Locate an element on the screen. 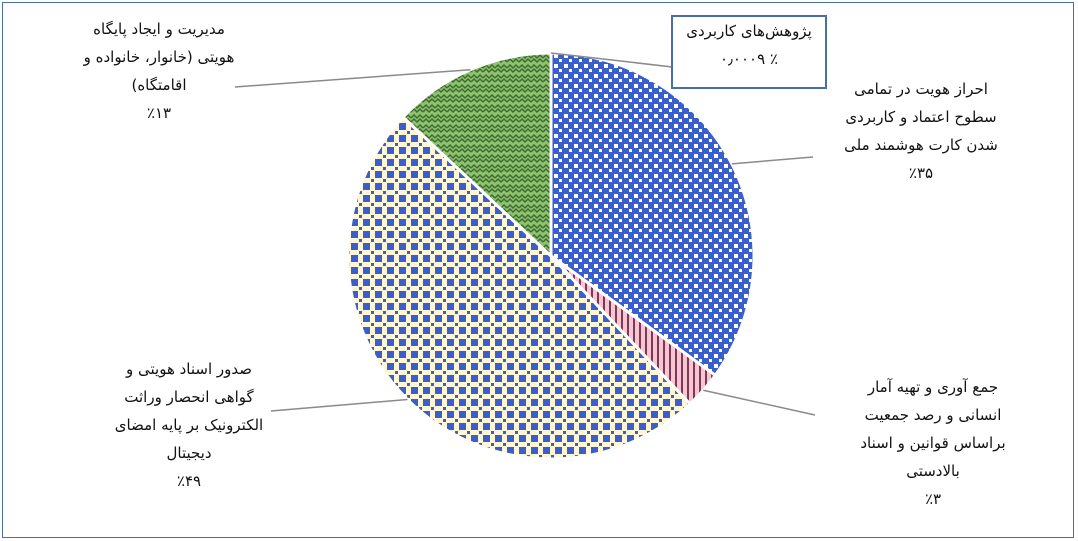  slice-authentication is located at coordinates (652, 214).